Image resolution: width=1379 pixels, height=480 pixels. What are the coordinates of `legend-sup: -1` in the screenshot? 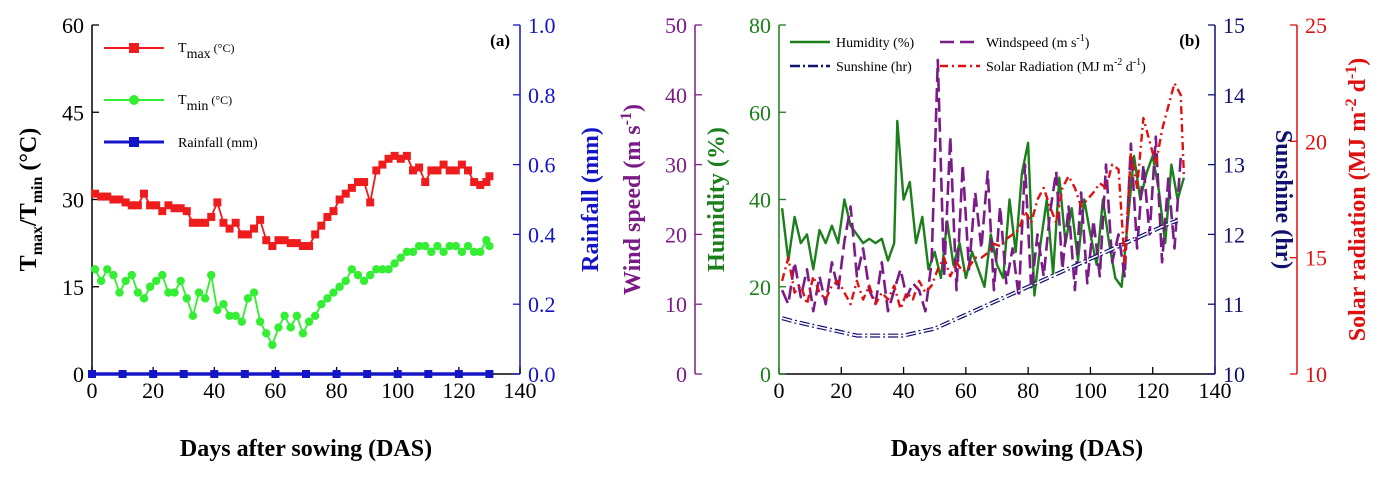 It's located at (1137, 62).